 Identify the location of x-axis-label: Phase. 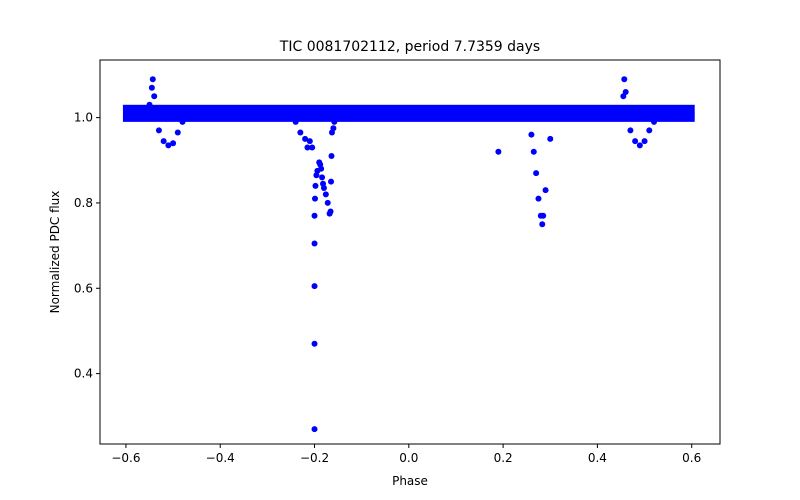
(410, 481).